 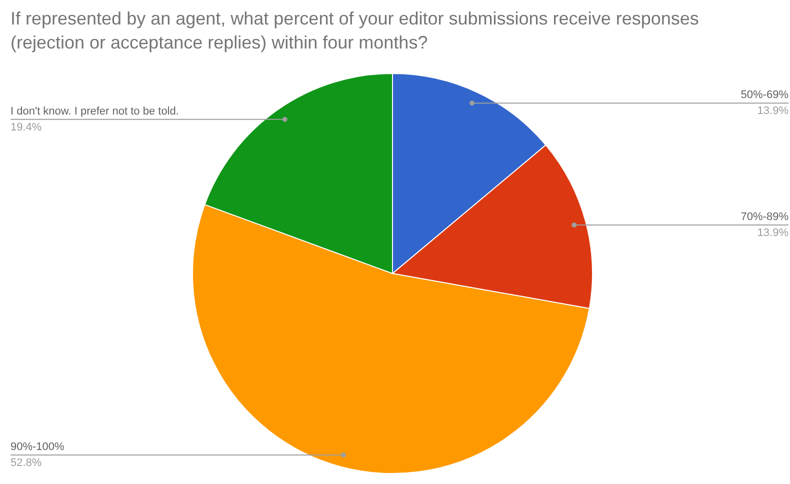 I want to click on slice-label: 50%-69%, so click(x=764, y=95).